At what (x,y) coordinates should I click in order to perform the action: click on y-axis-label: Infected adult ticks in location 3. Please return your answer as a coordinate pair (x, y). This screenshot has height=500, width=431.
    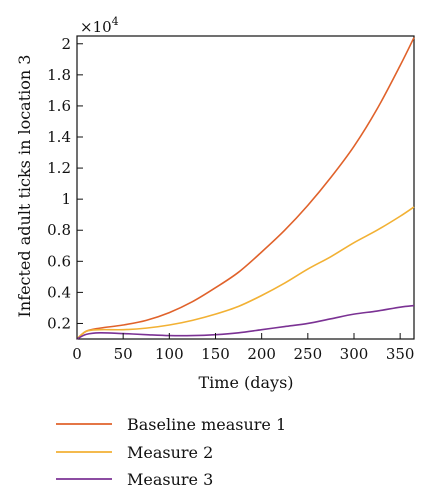
    Looking at the image, I should click on (24, 186).